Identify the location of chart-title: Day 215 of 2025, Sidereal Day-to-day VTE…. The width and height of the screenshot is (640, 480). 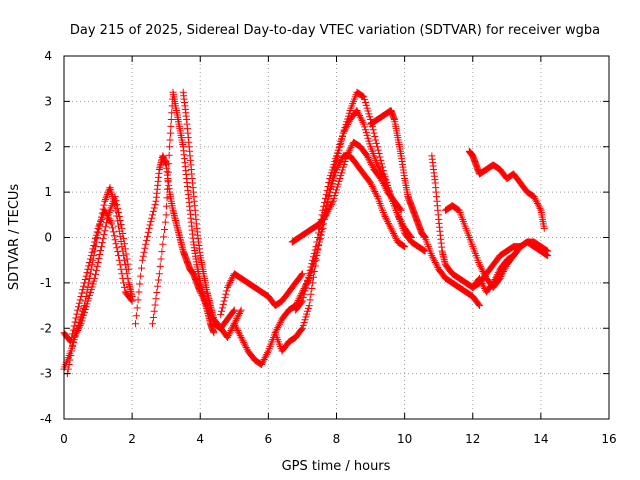
(335, 30).